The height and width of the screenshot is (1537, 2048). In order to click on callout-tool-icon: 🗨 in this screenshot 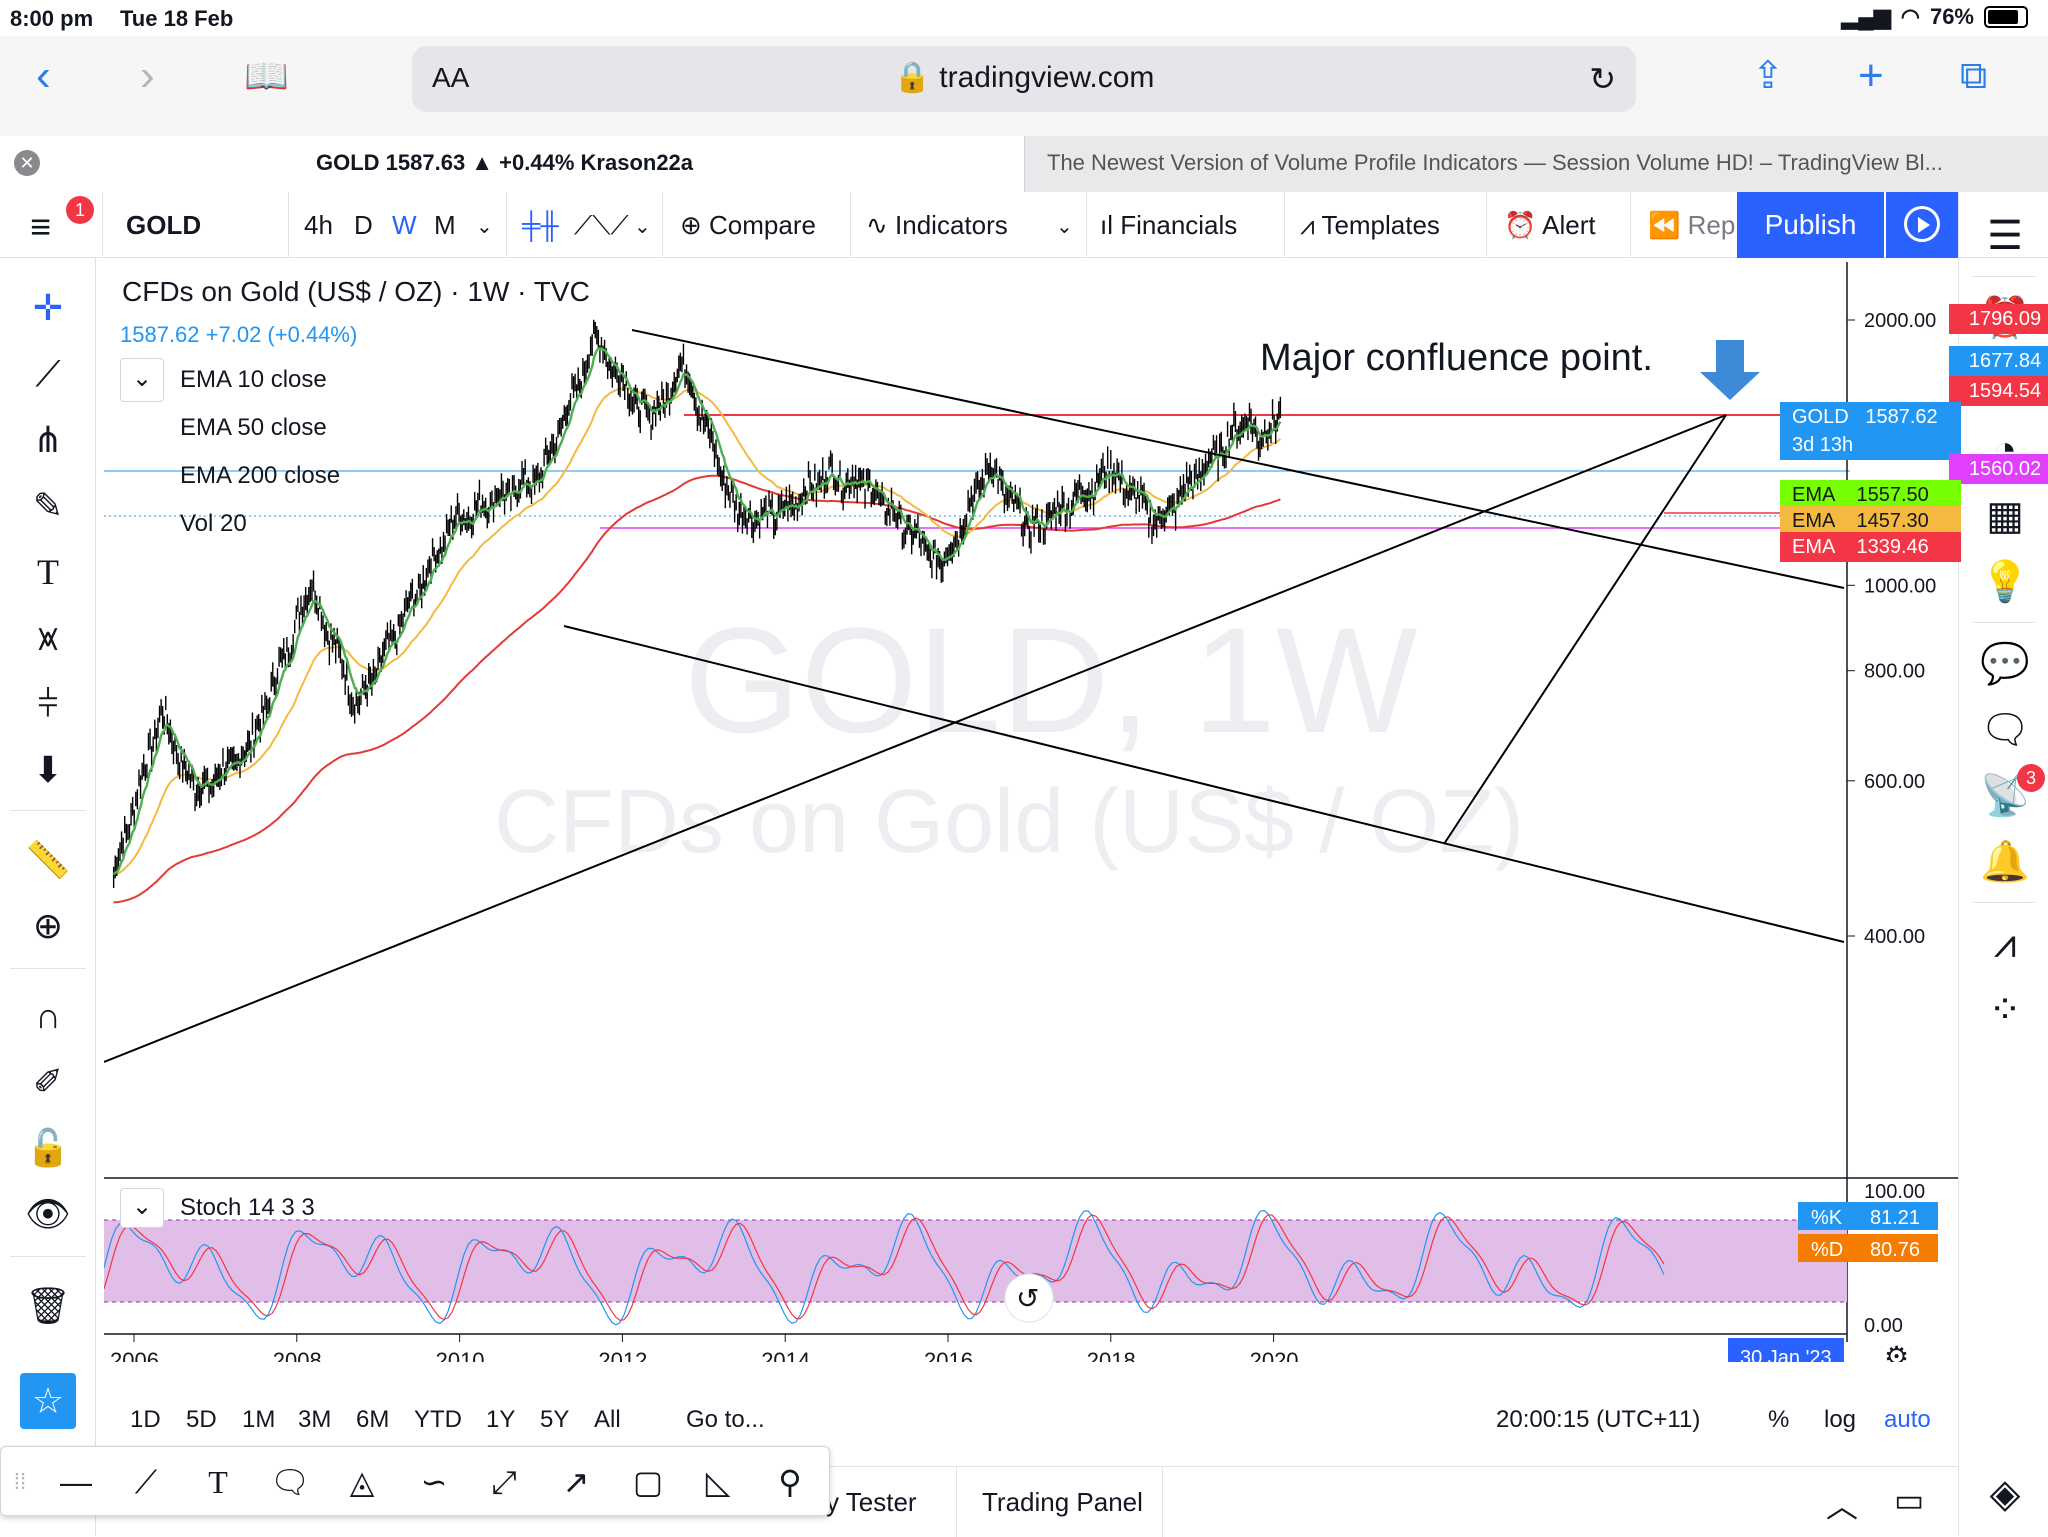, I will do `click(290, 1482)`.